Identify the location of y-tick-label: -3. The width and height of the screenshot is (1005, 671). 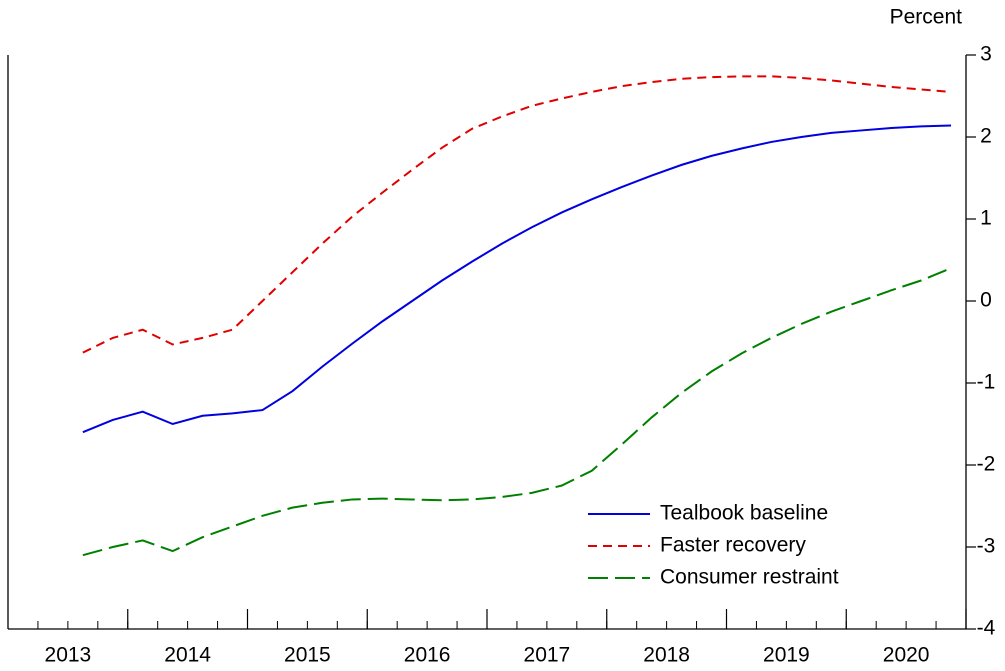
(986, 546).